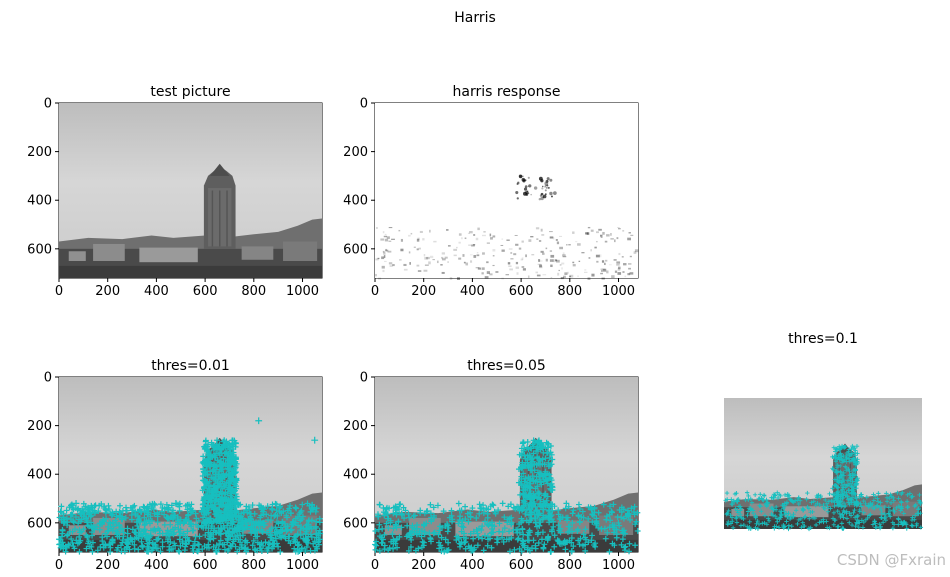  Describe the element at coordinates (507, 92) in the screenshot. I see `panel-2-title: harris response` at that location.